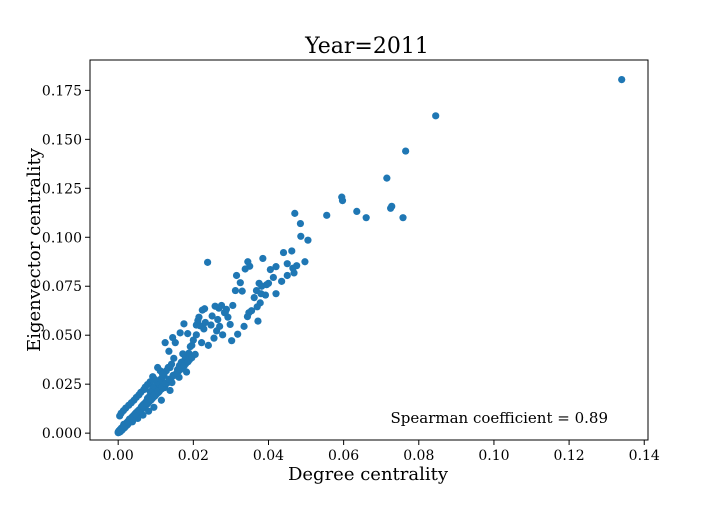 This screenshot has width=720, height=508. What do you see at coordinates (62, 385) in the screenshot?
I see `y-tick-label: 0.025` at bounding box center [62, 385].